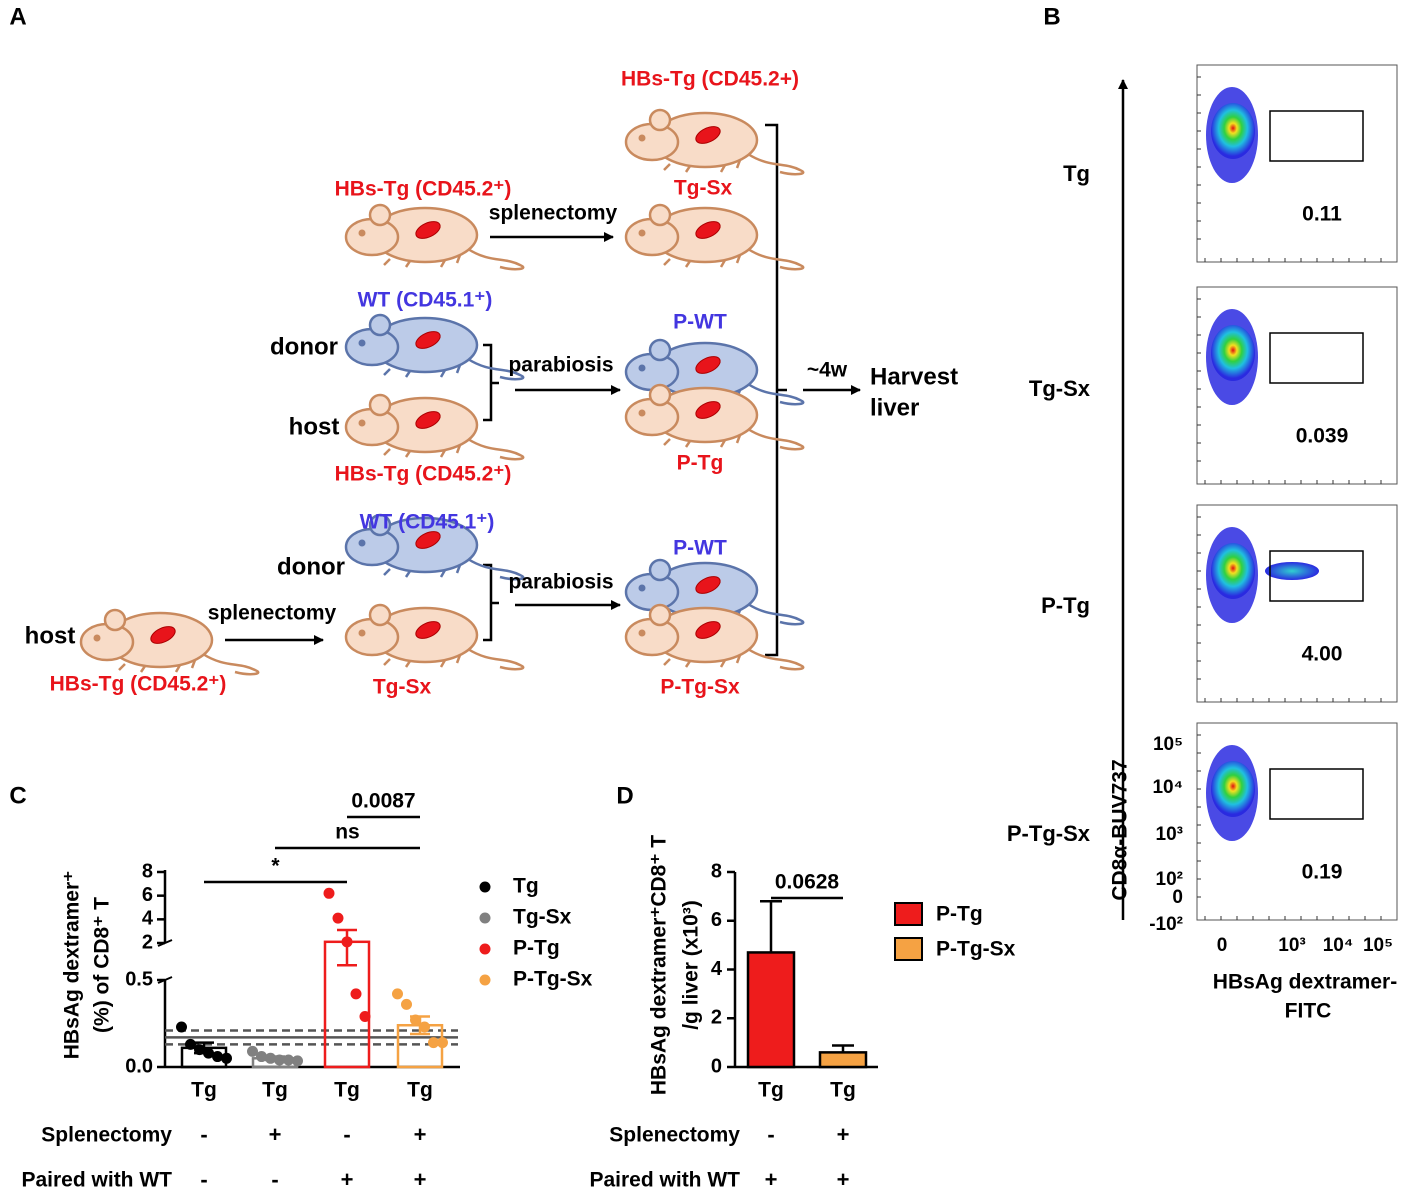 The image size is (1417, 1193). What do you see at coordinates (1233, 353) in the screenshot?
I see `density-core` at bounding box center [1233, 353].